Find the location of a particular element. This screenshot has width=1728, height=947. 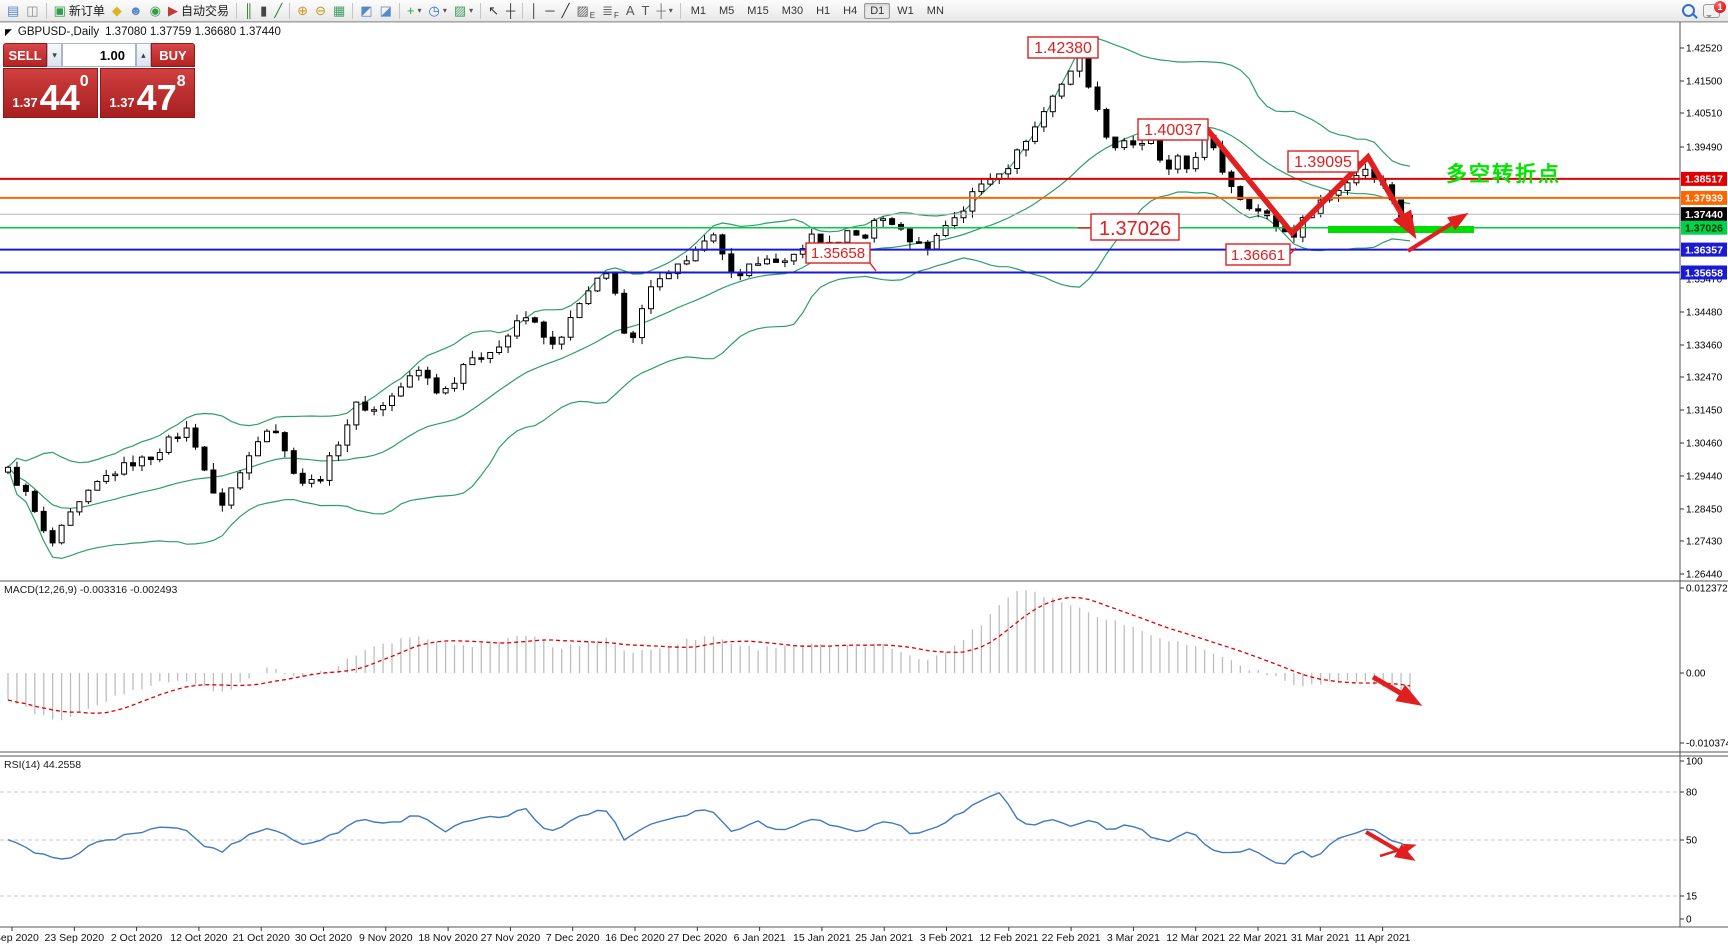

tile-windows-icon: ▦ is located at coordinates (339, 10).